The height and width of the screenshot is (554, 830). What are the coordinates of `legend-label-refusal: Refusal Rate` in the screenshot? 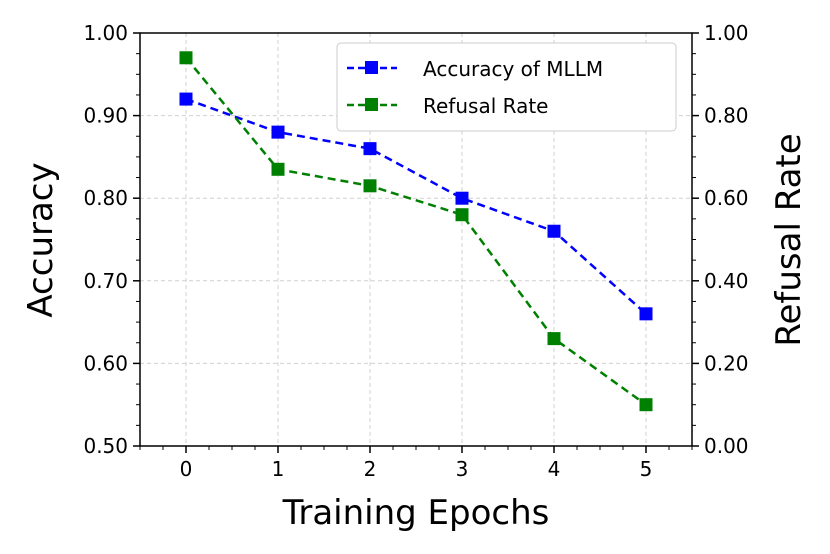 It's located at (485, 106).